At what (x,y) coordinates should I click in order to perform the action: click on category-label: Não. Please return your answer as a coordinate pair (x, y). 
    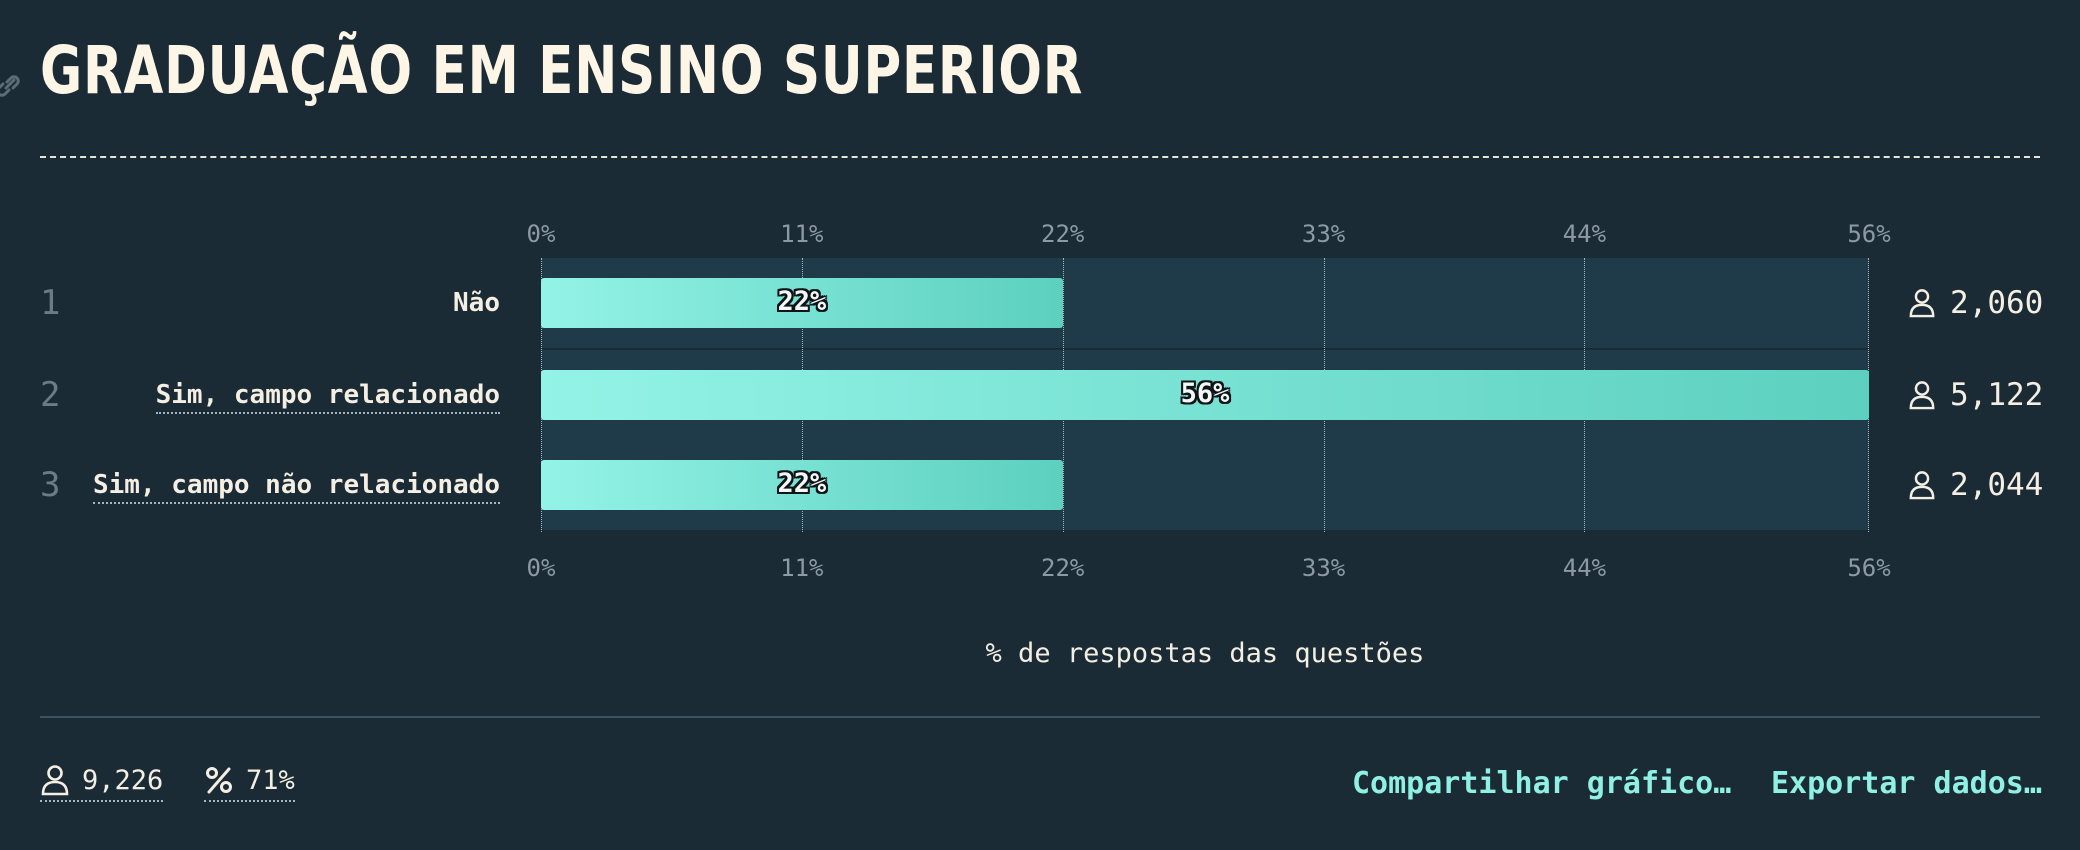
    Looking at the image, I should click on (476, 303).